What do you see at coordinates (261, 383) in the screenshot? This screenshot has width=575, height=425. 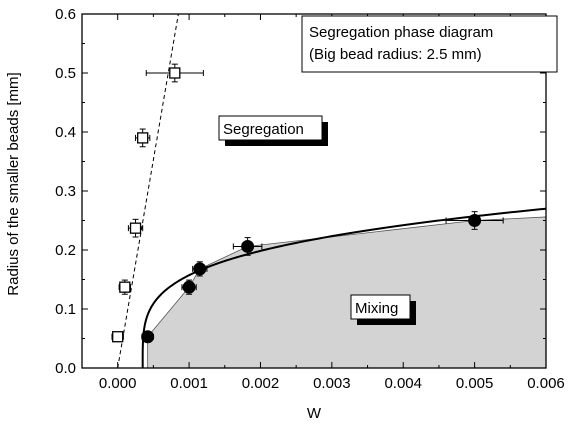 I see `x-tick-label: 0.002` at bounding box center [261, 383].